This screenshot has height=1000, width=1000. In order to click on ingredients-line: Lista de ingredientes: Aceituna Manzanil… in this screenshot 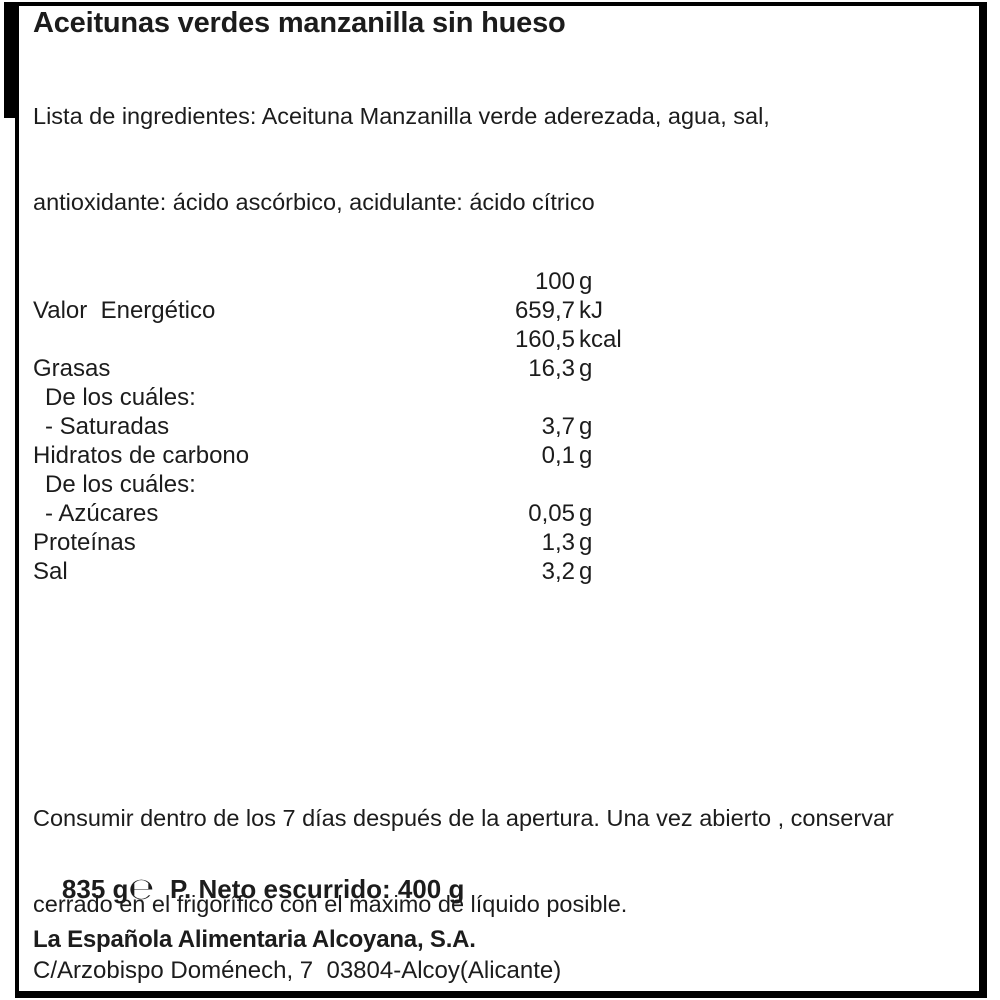, I will do `click(401, 116)`.